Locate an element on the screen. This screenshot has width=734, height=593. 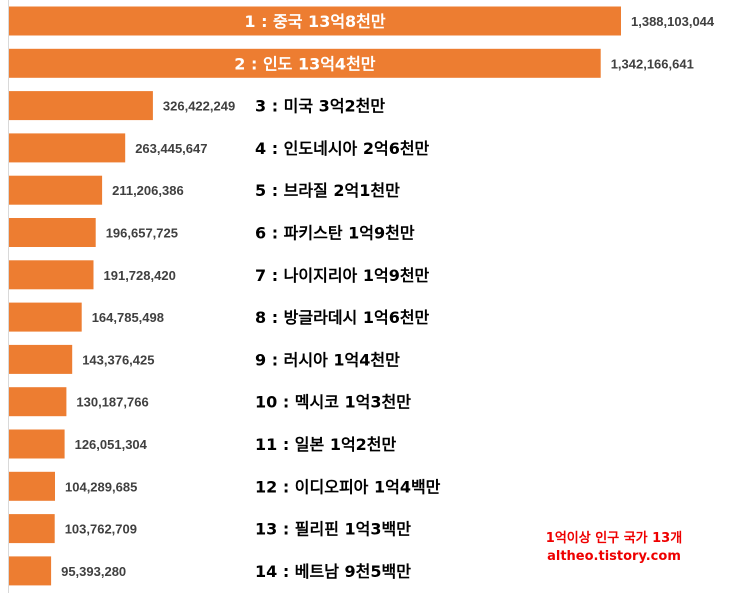
value-label-7: 191,728,420 is located at coordinates (140, 275).